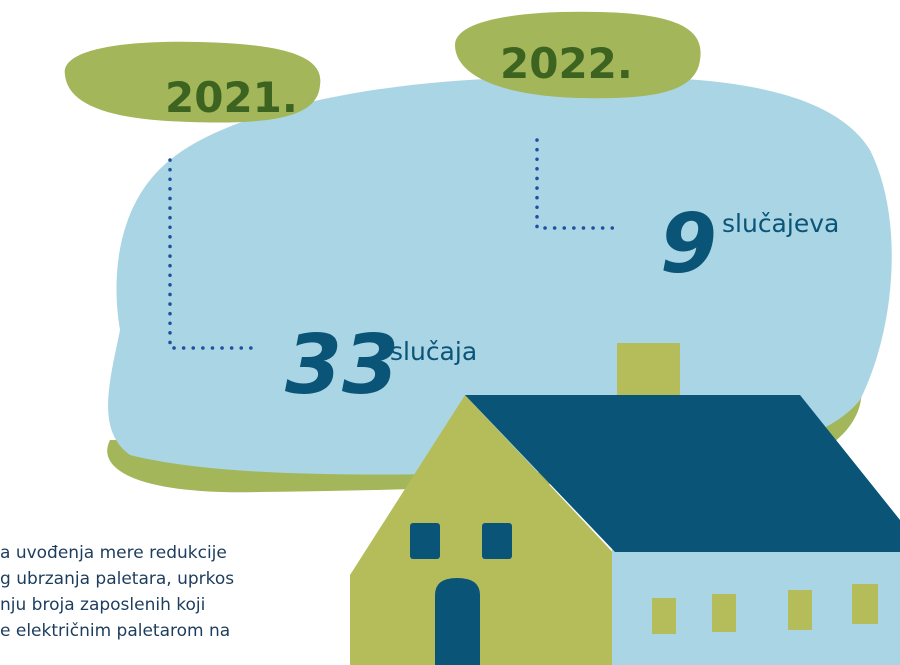  What do you see at coordinates (566, 63) in the screenshot?
I see `year-label: 2022.` at bounding box center [566, 63].